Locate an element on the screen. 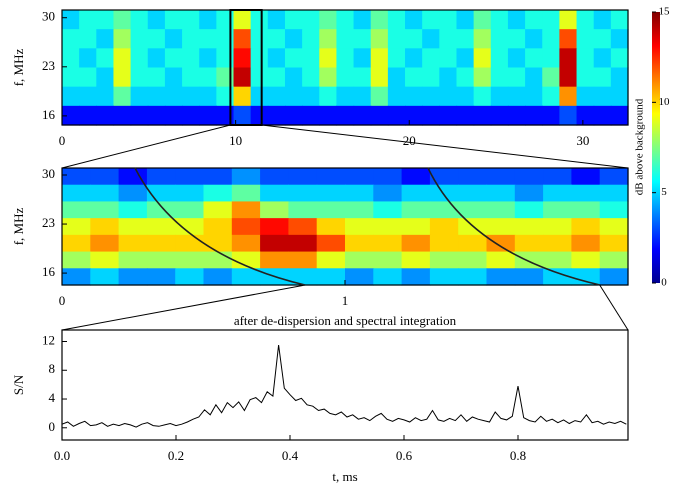  colorbar-tick-label: 15 is located at coordinates (665, 12).